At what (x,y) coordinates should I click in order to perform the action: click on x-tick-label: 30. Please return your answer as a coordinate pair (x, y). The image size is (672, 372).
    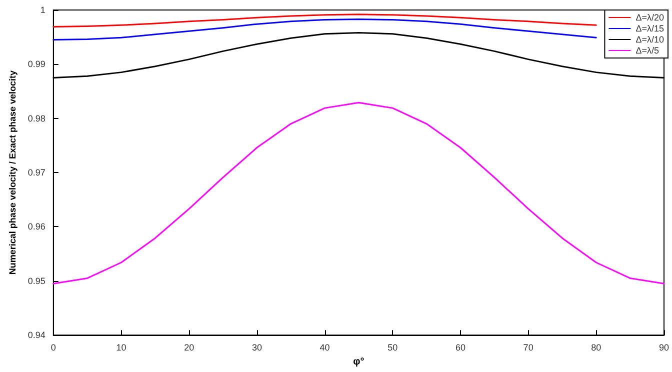
    Looking at the image, I should click on (257, 347).